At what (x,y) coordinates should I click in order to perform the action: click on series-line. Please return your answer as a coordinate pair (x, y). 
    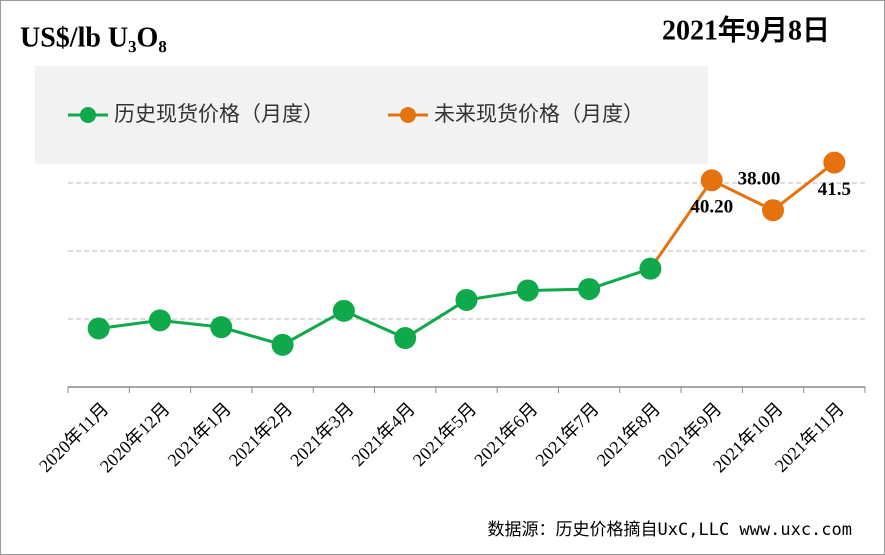
    Looking at the image, I should click on (374, 307).